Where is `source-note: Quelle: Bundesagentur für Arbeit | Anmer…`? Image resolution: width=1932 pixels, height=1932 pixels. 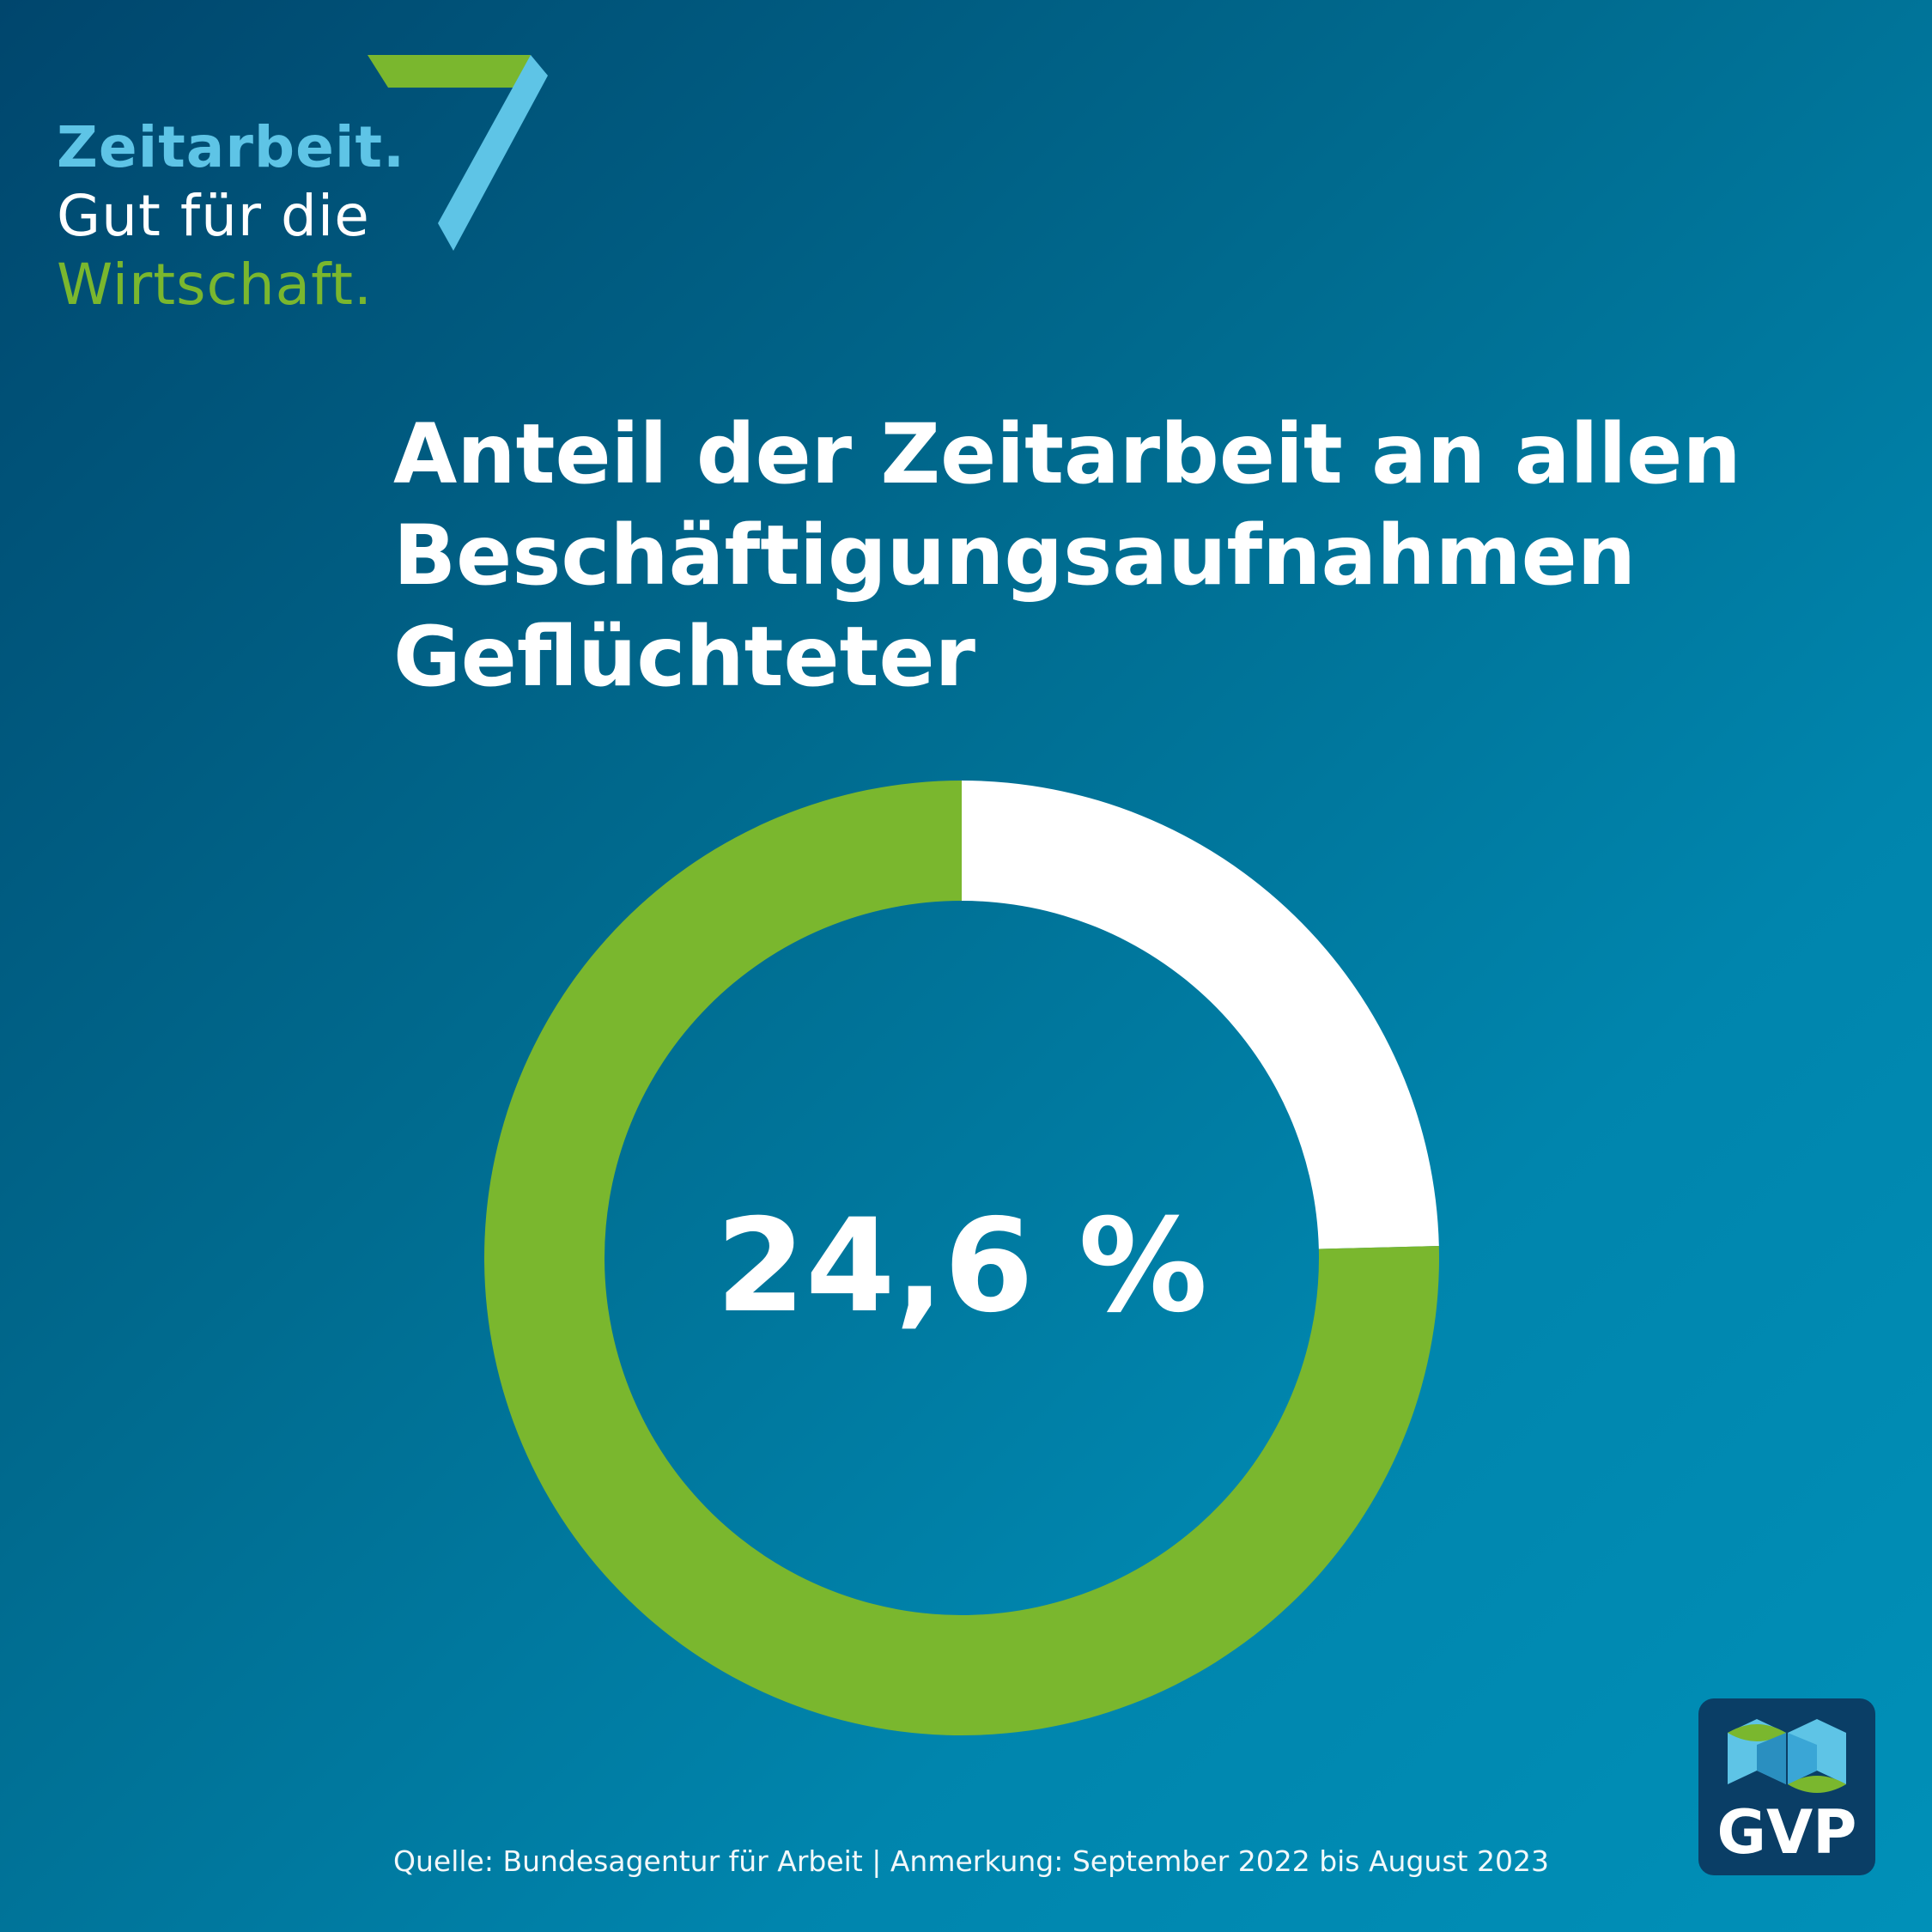 source-note: Quelle: Bundesagentur für Arbeit | Anmer… is located at coordinates (971, 1861).